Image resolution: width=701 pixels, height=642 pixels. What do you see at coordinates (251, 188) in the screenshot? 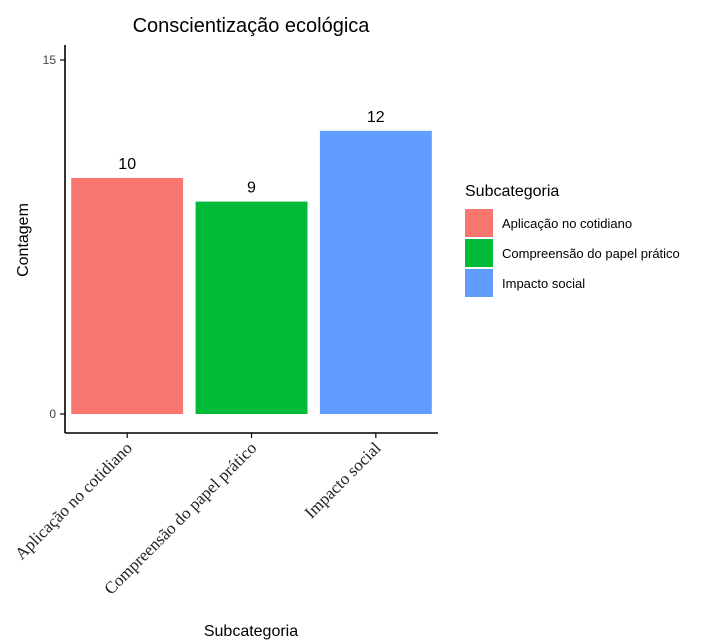
I see `data-label: 9` at bounding box center [251, 188].